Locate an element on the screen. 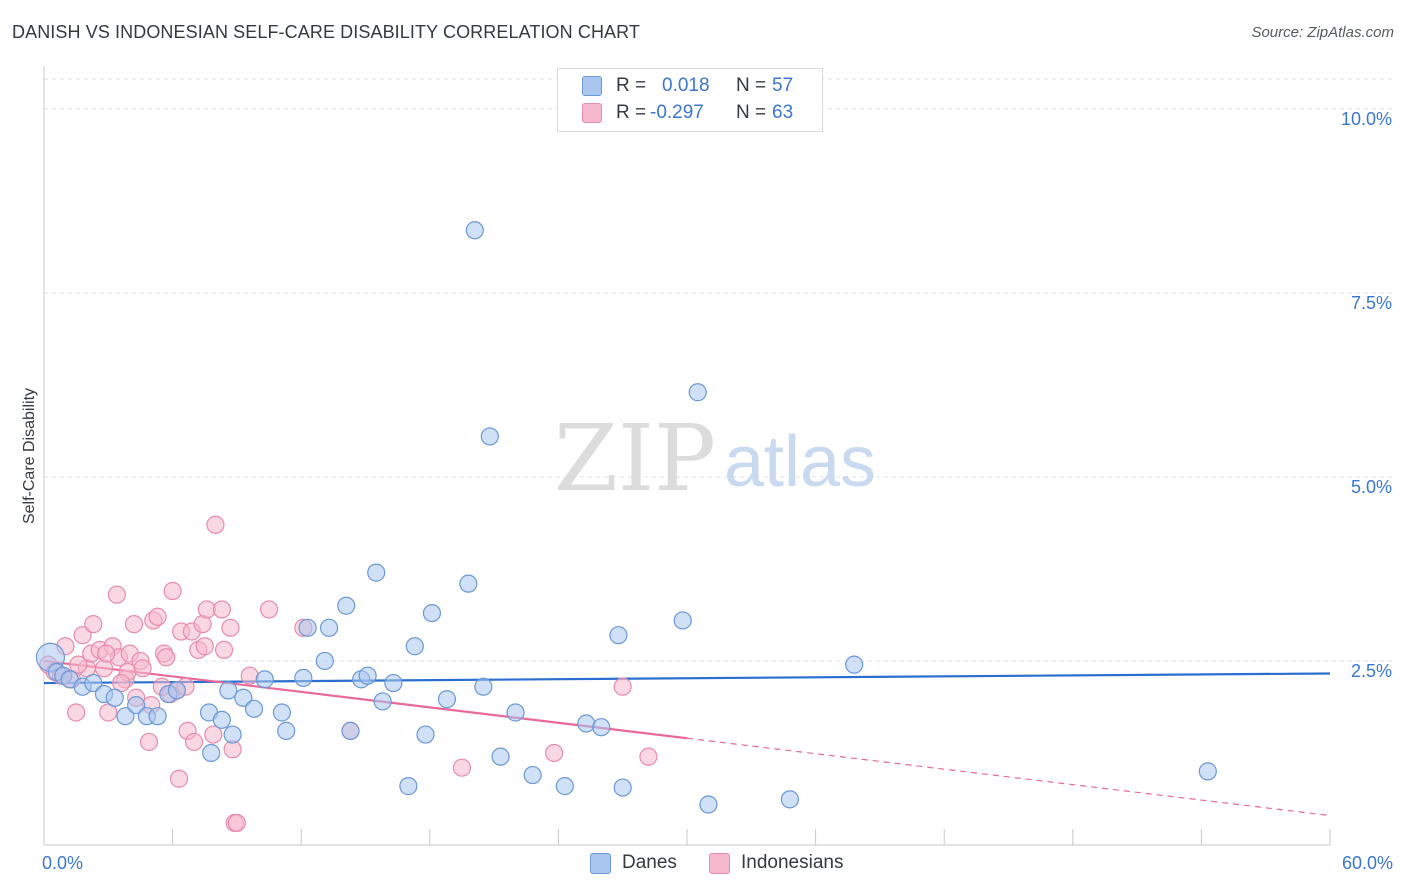 This screenshot has height=892, width=1406. watermark-atlas: atlas is located at coordinates (800, 462).